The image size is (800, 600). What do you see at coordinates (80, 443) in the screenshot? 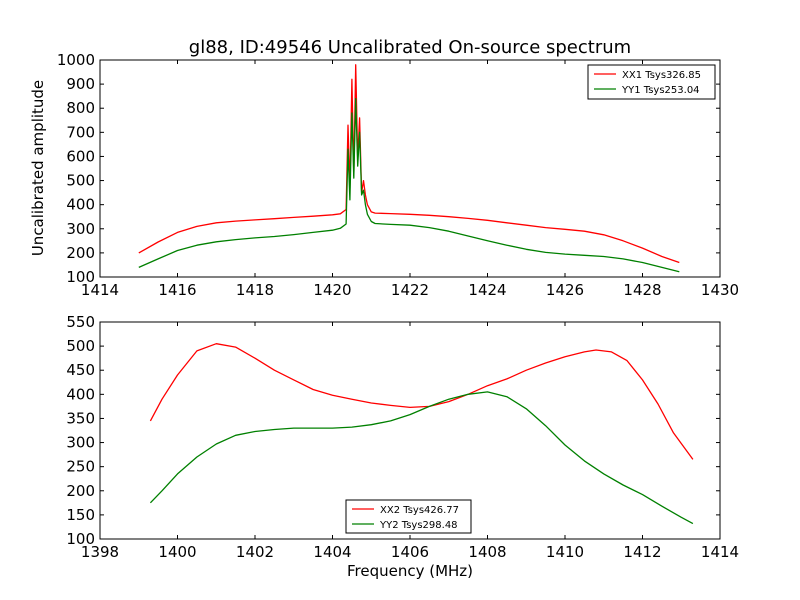
I see `bottom-y-tick-label: 300` at bounding box center [80, 443].